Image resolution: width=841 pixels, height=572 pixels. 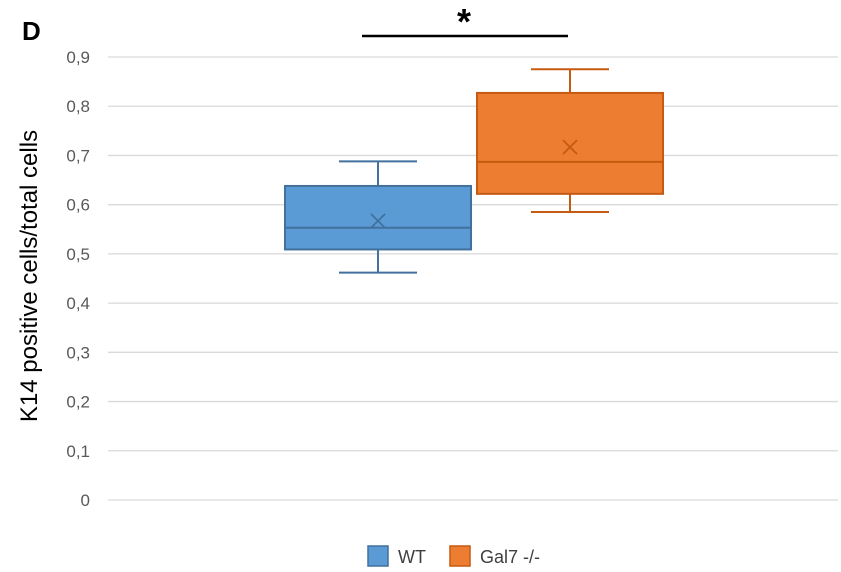 I want to click on panel-label: D, so click(x=31, y=31).